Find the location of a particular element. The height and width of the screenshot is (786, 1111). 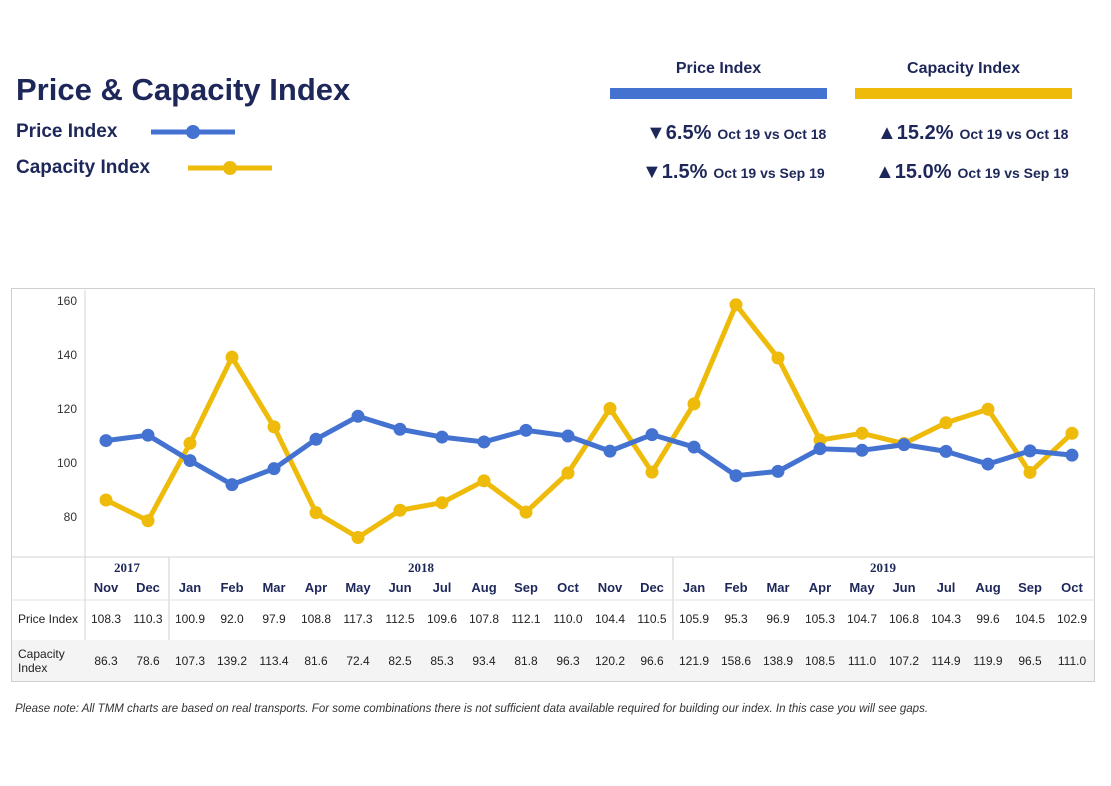

legend-capacity-index: Capacity Index is located at coordinates (144, 168).